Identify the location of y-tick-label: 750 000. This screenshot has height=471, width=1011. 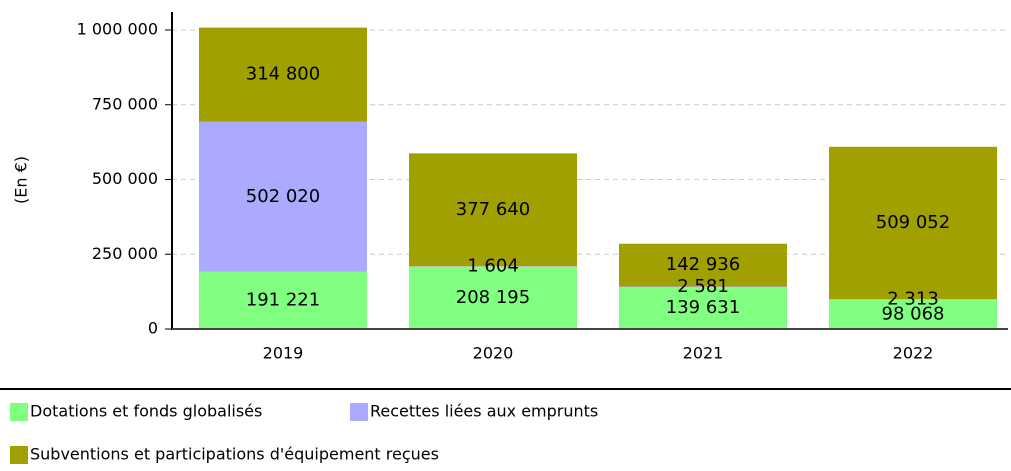
(125, 103).